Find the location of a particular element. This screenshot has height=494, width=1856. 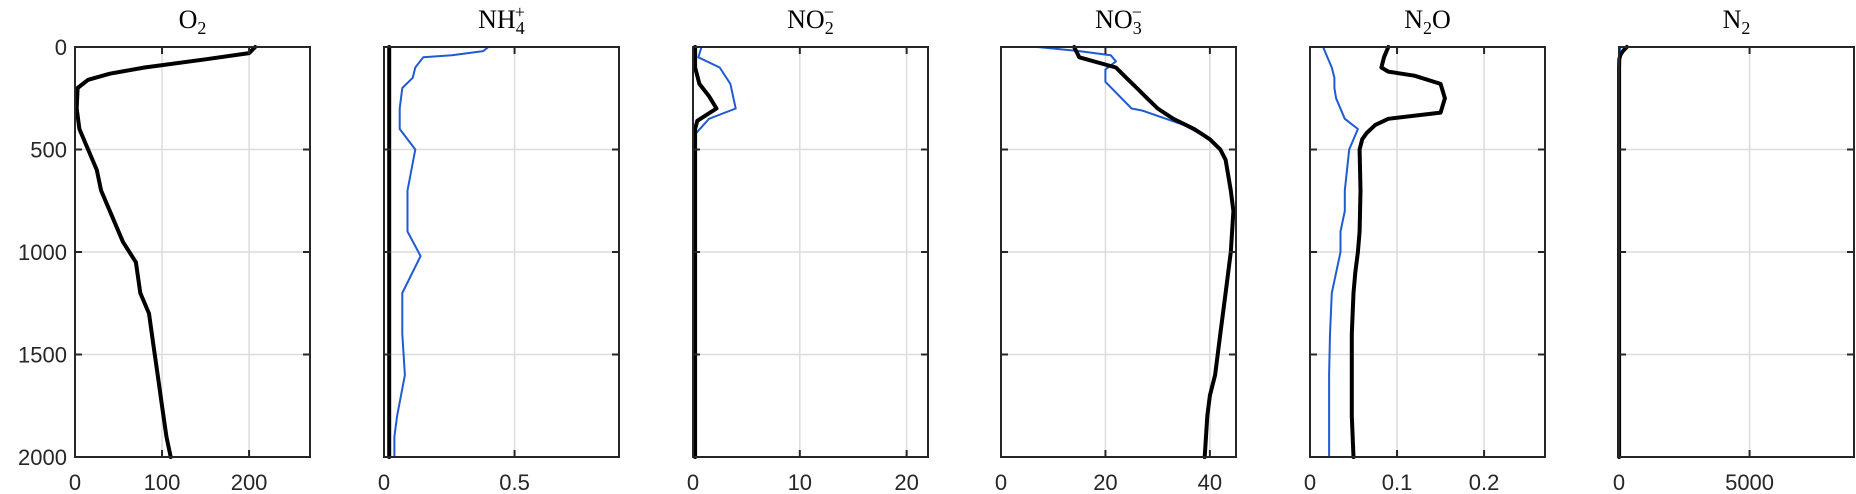

xtick-label: 0.1 is located at coordinates (1397, 482).